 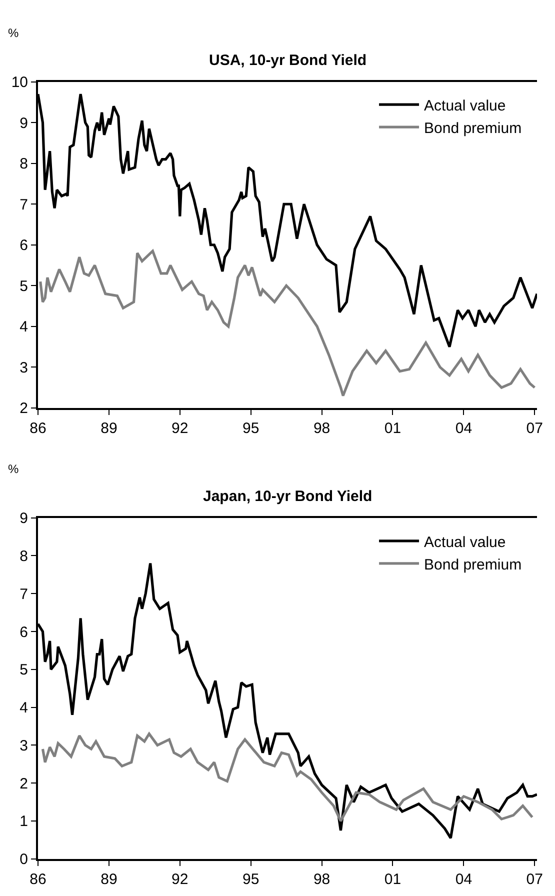 I want to click on chart-title: USA, 10-yr Bond Yield, so click(x=288, y=60).